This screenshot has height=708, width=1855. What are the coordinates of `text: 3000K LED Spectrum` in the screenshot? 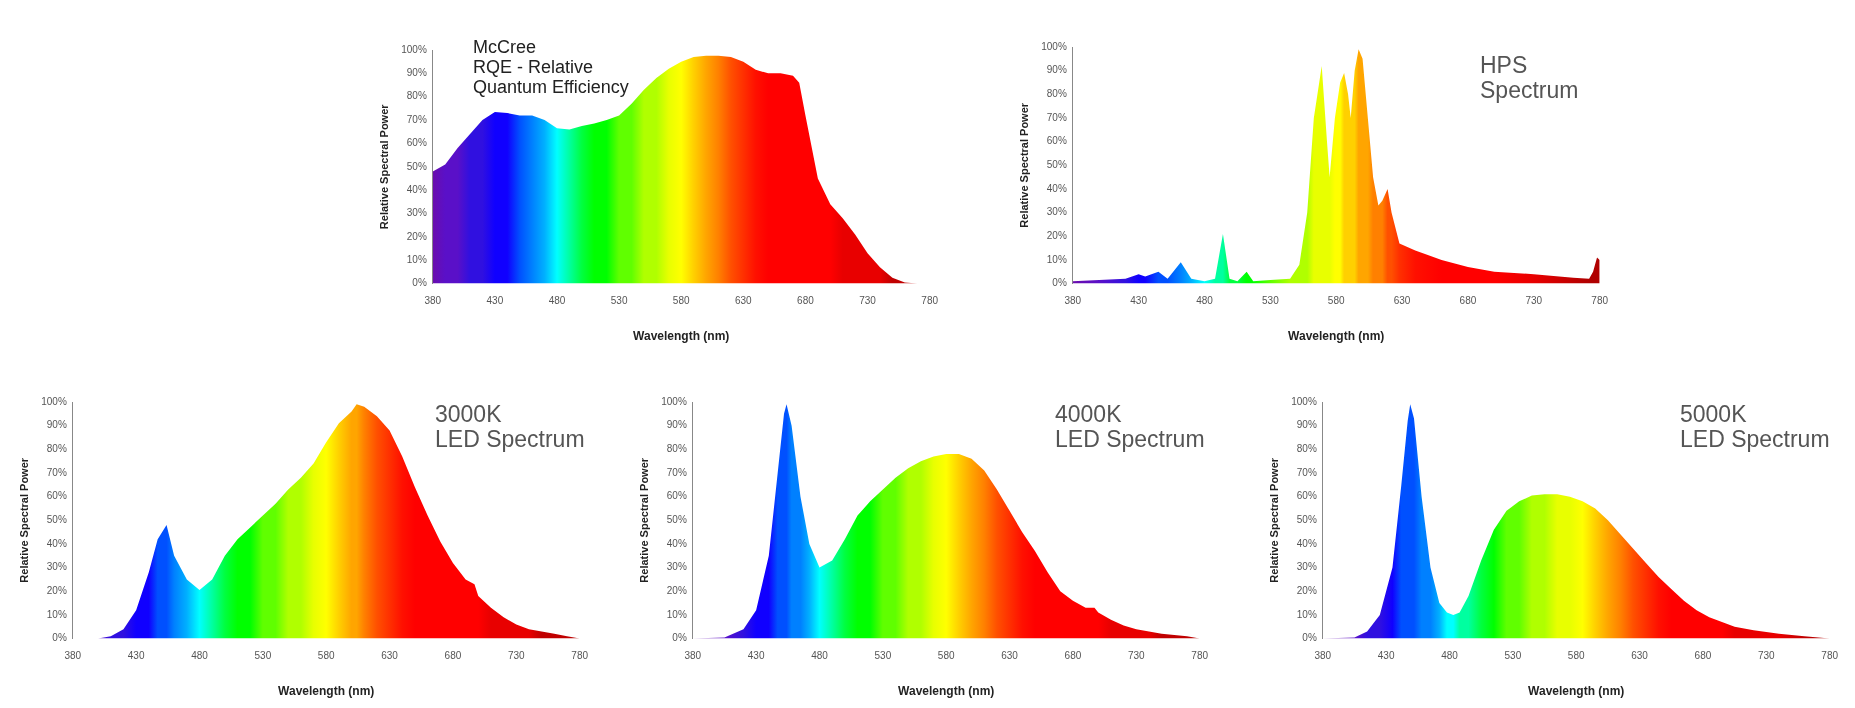 It's located at (510, 427).